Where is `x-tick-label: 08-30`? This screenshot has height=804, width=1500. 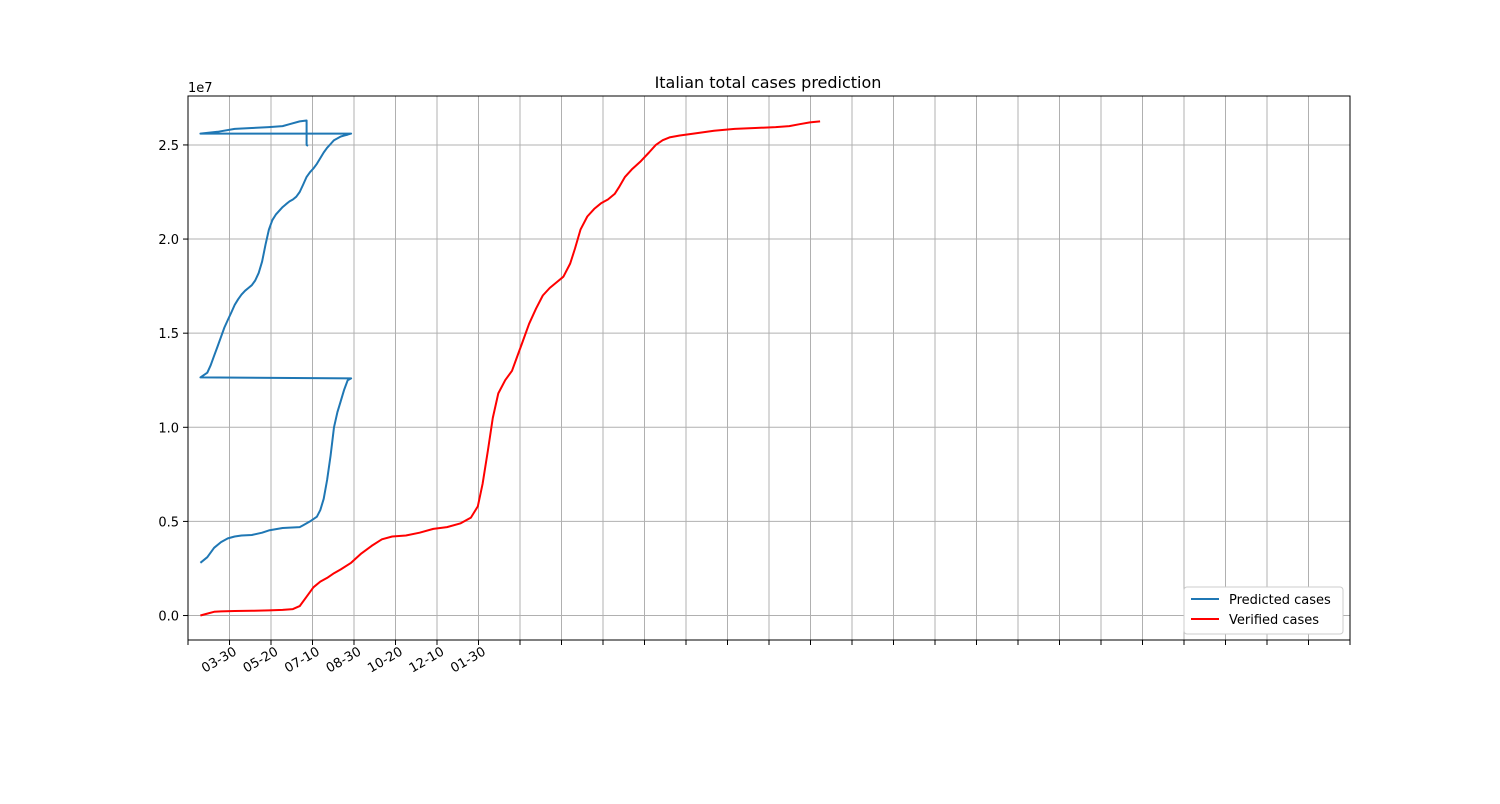 x-tick-label: 08-30 is located at coordinates (344, 660).